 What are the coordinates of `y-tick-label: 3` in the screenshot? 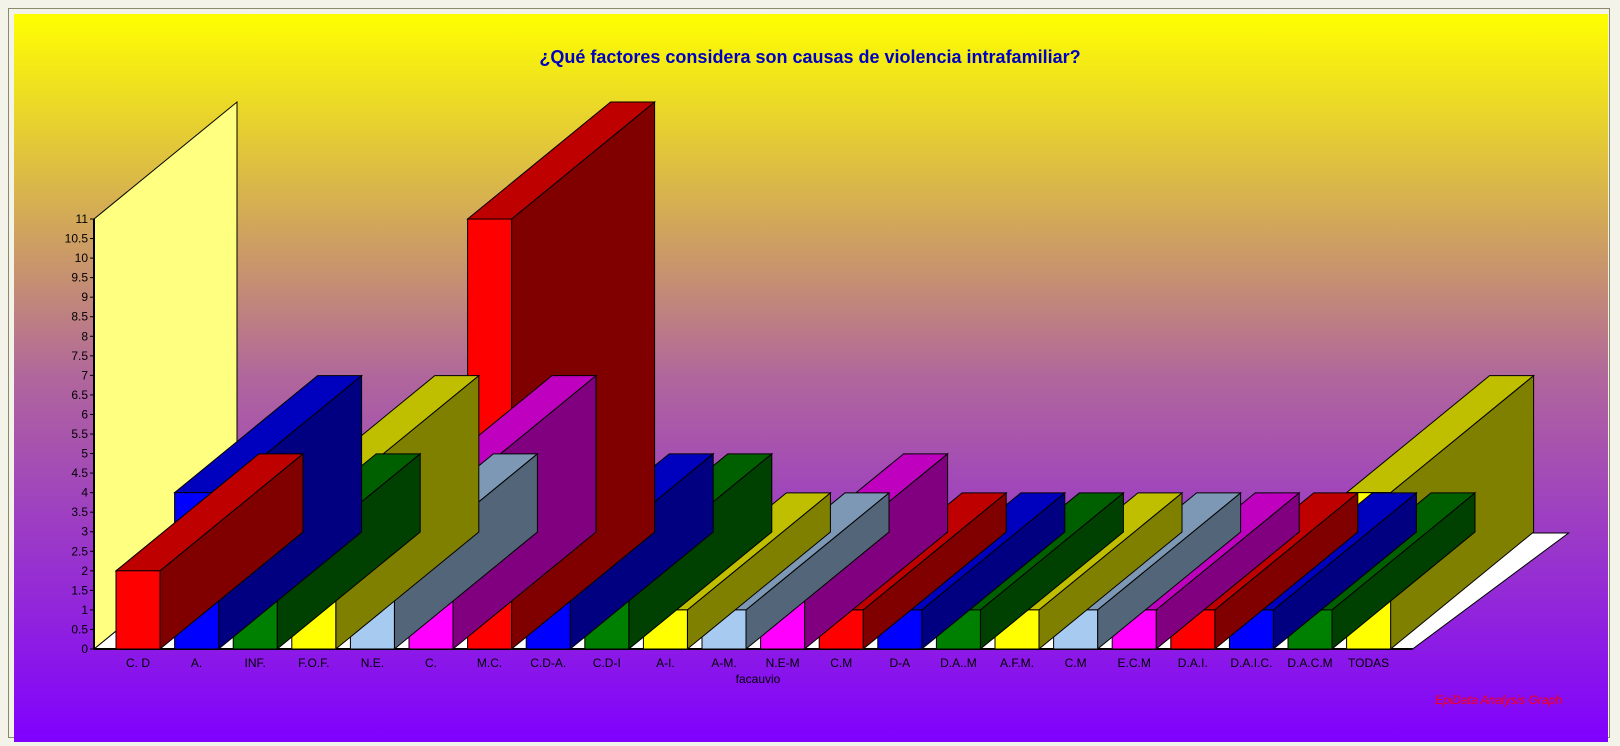 It's located at (84, 532).